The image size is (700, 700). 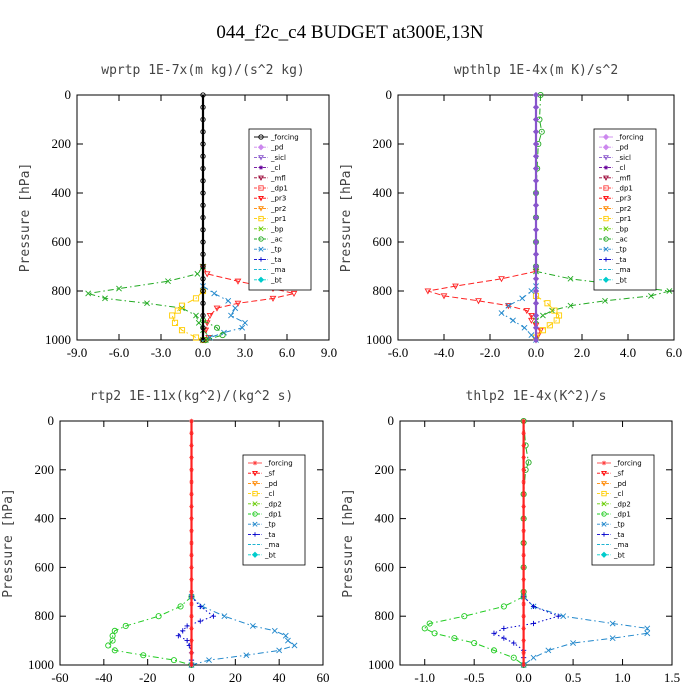 I want to click on y-tick-label: 600, so click(x=45, y=566).